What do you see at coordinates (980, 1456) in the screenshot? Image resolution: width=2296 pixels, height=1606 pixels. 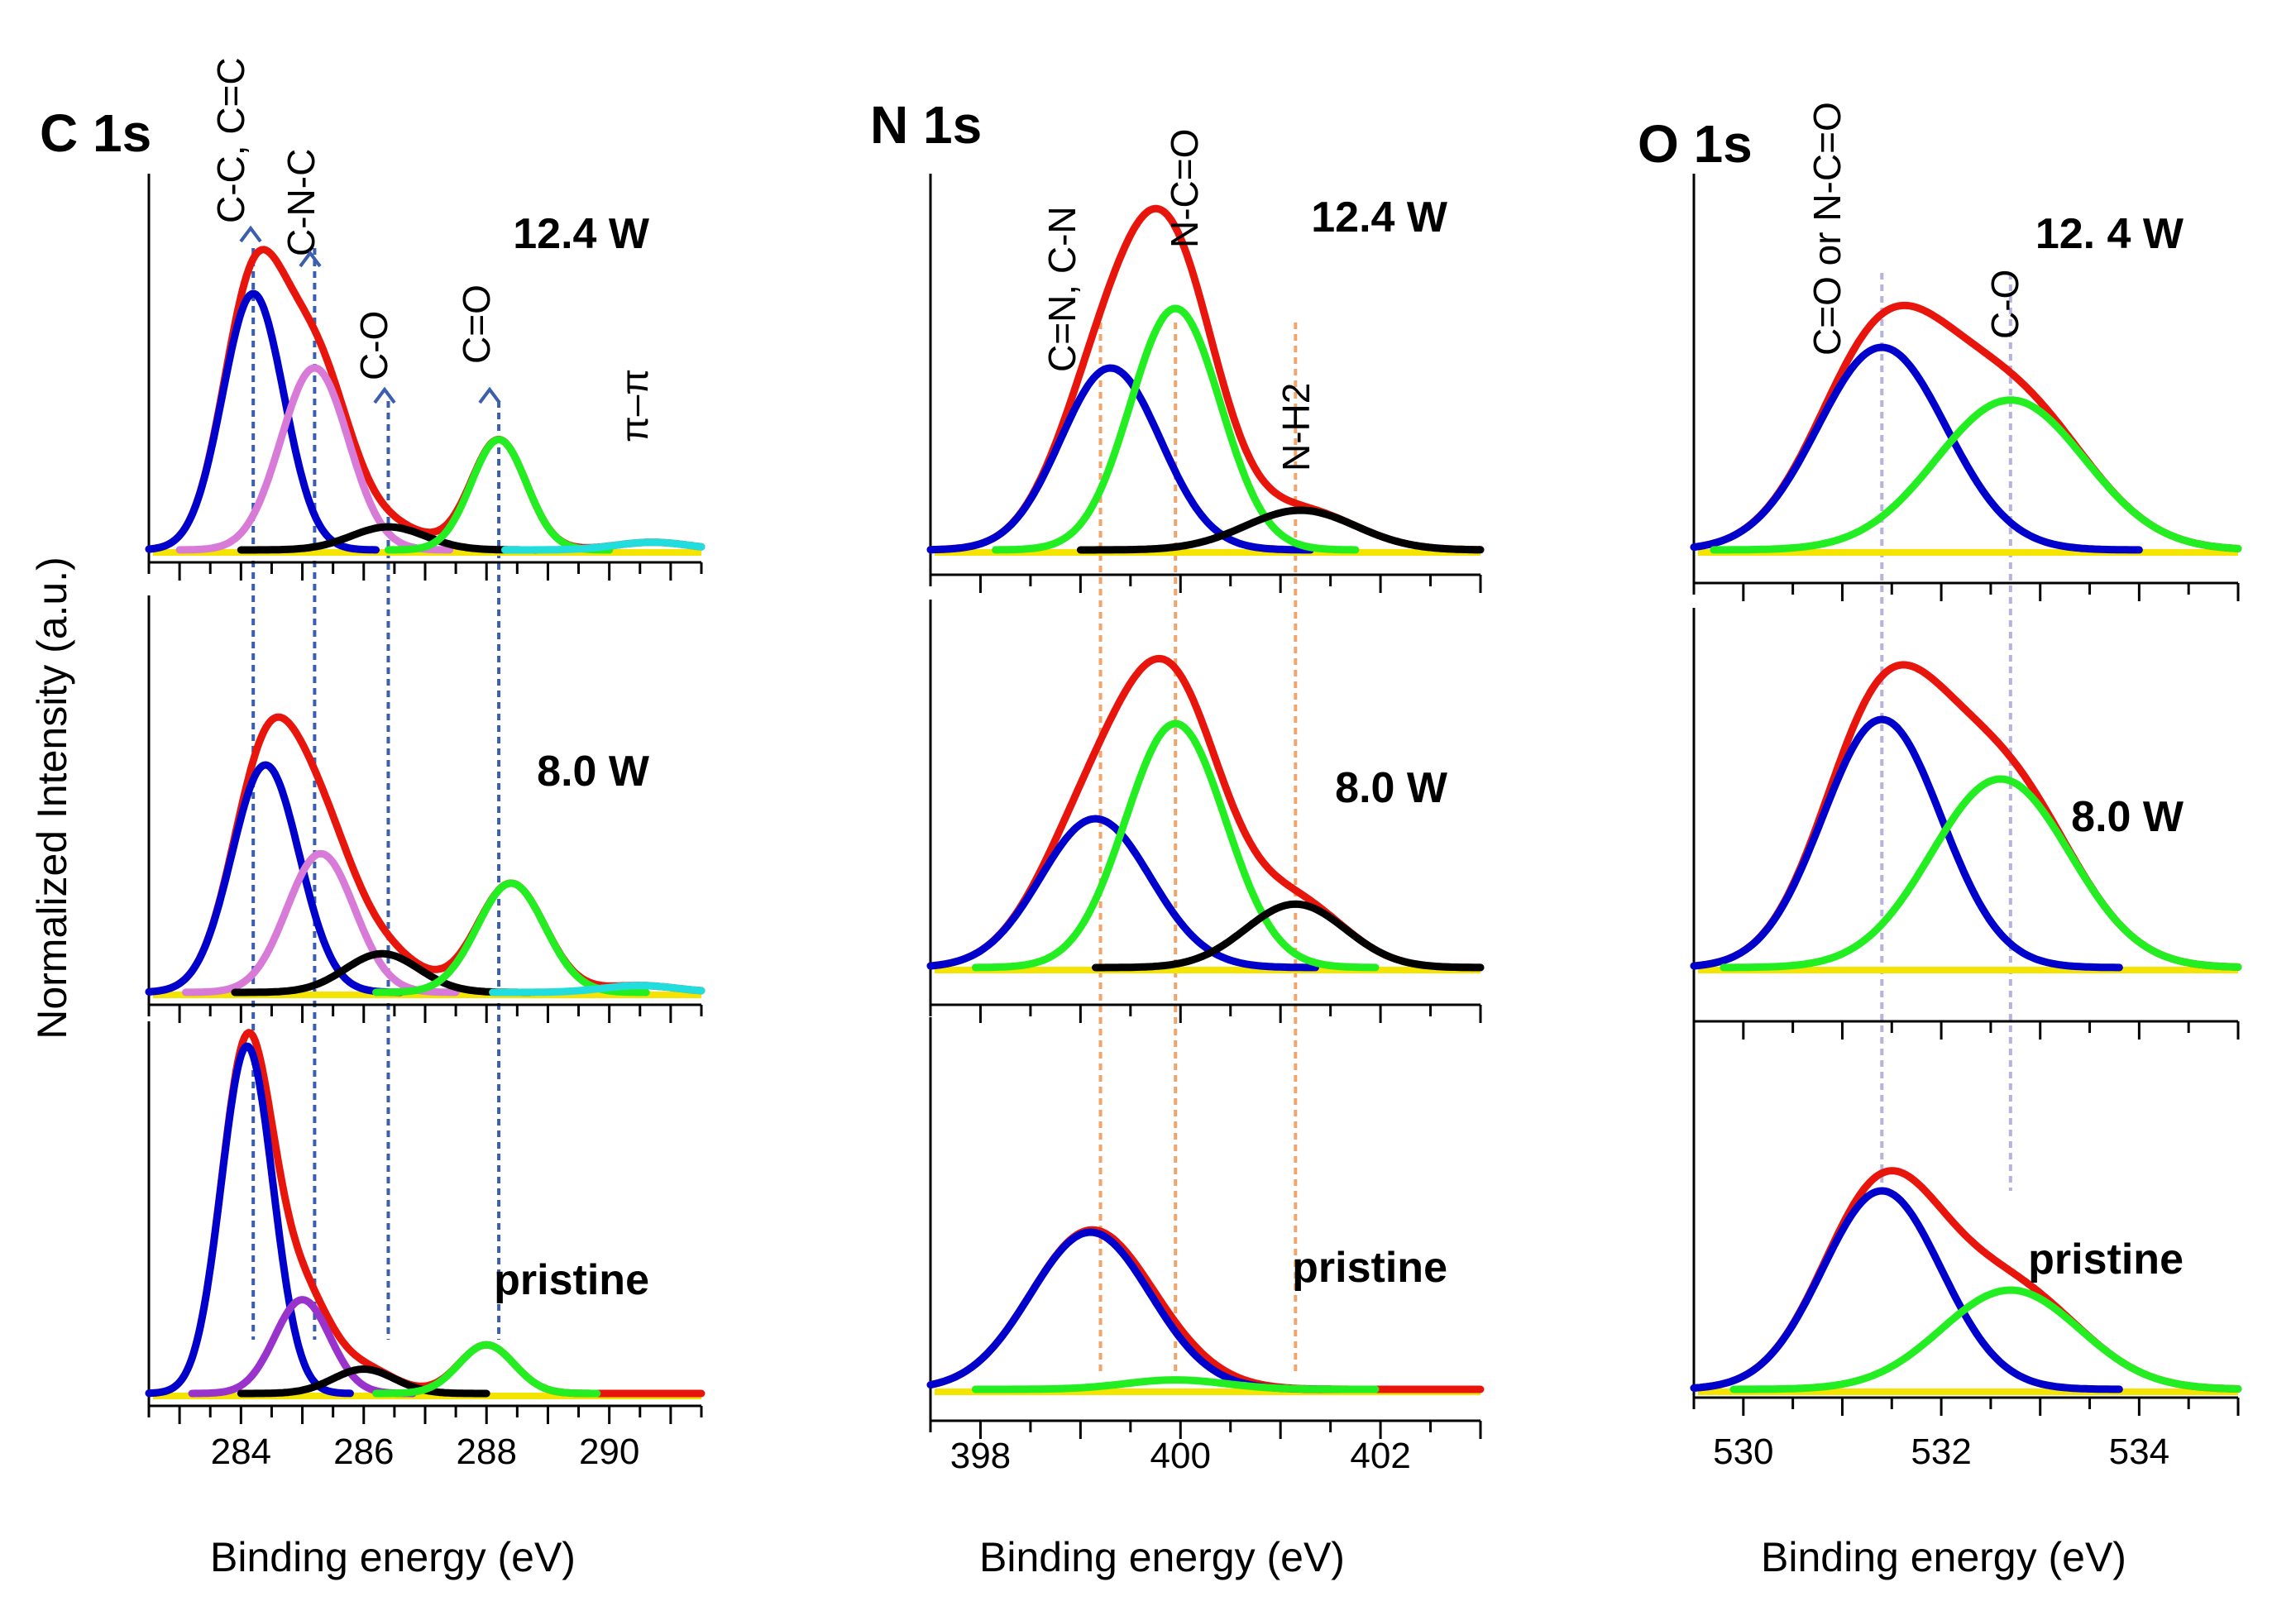 I see `x-tick-label: 398` at bounding box center [980, 1456].